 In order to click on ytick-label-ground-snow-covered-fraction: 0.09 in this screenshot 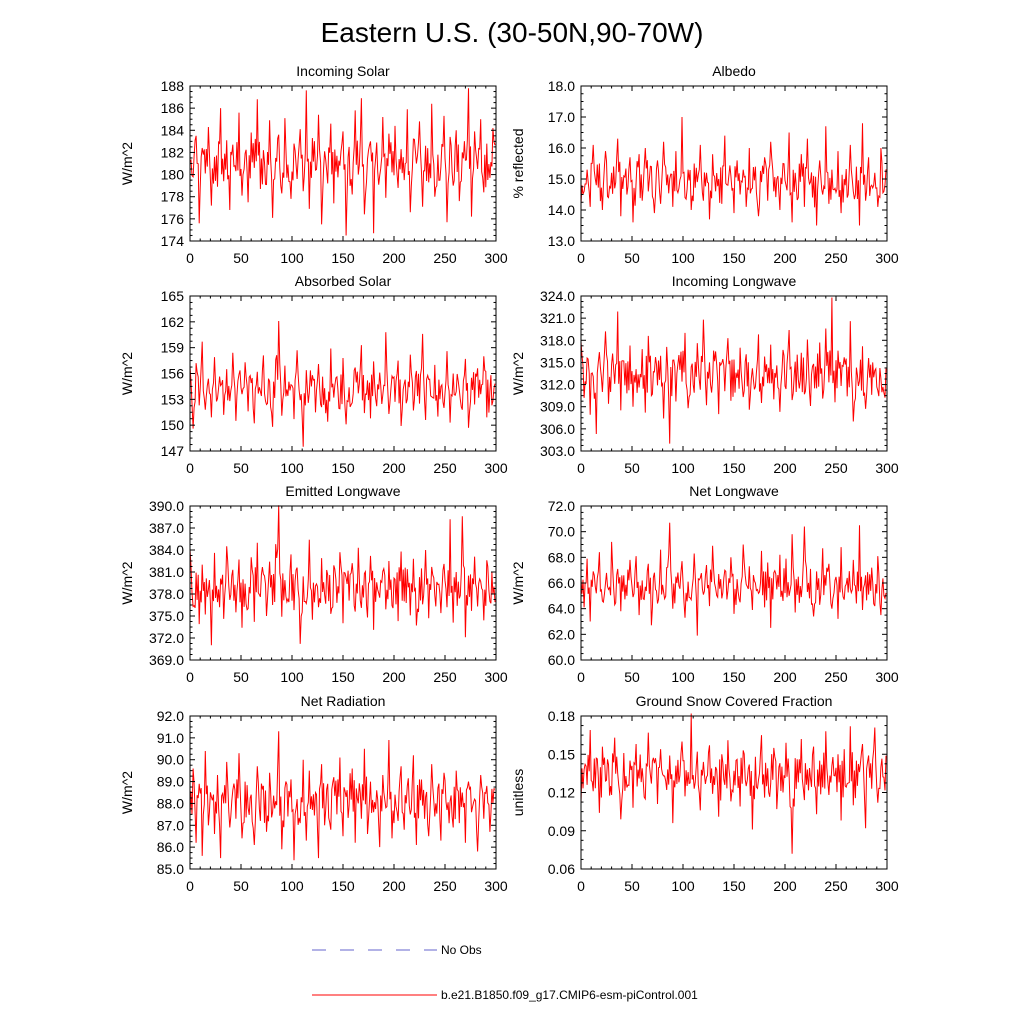, I will do `click(561, 831)`.